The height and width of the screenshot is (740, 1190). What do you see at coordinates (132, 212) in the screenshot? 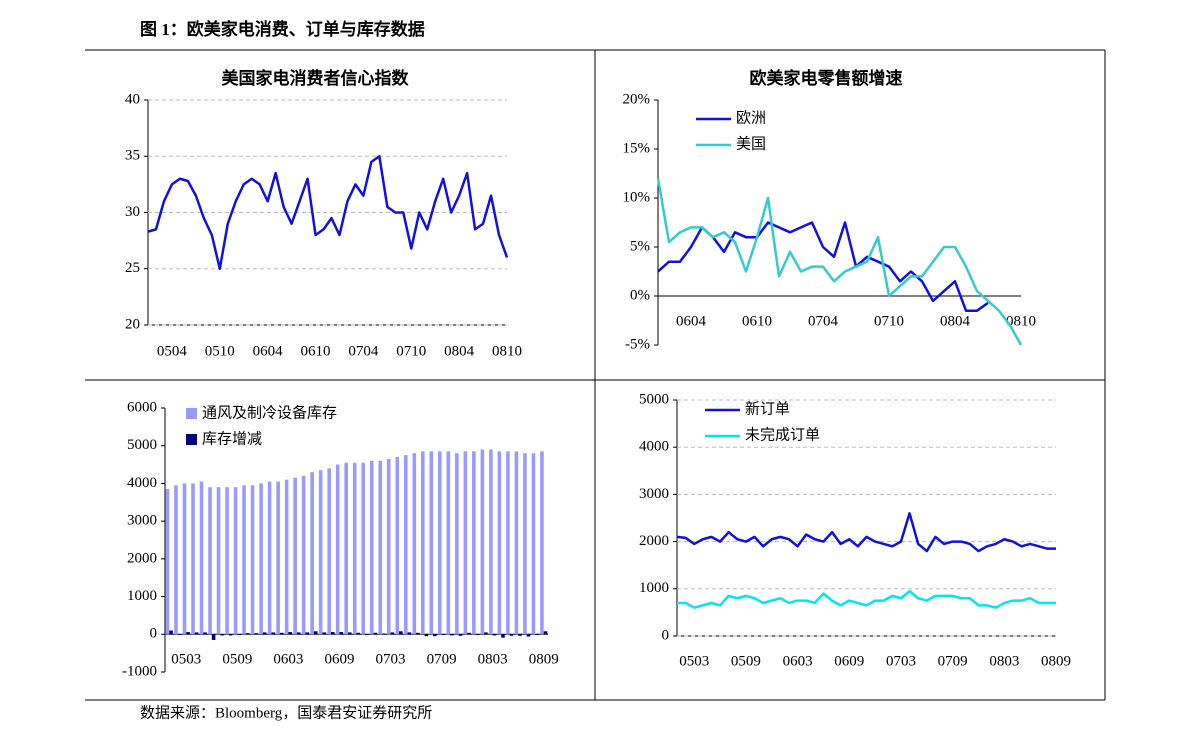
I see `y-tick-label: 30` at bounding box center [132, 212].